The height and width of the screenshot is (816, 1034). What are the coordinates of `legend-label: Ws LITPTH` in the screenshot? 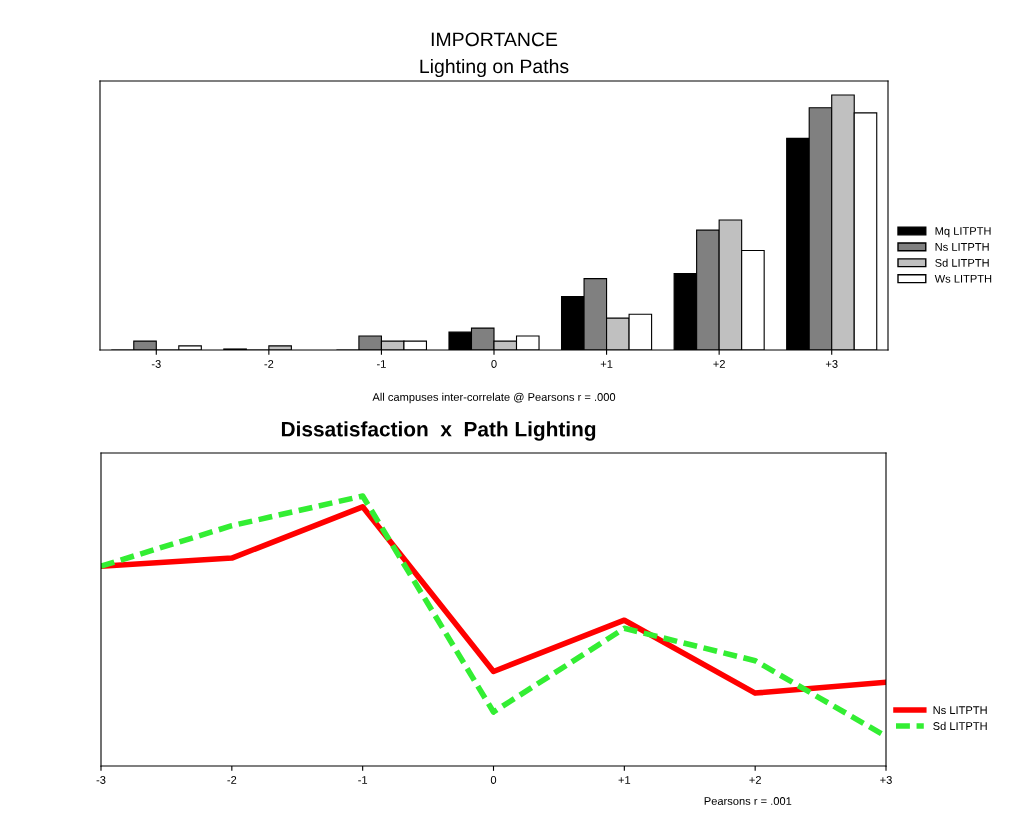 It's located at (963, 278).